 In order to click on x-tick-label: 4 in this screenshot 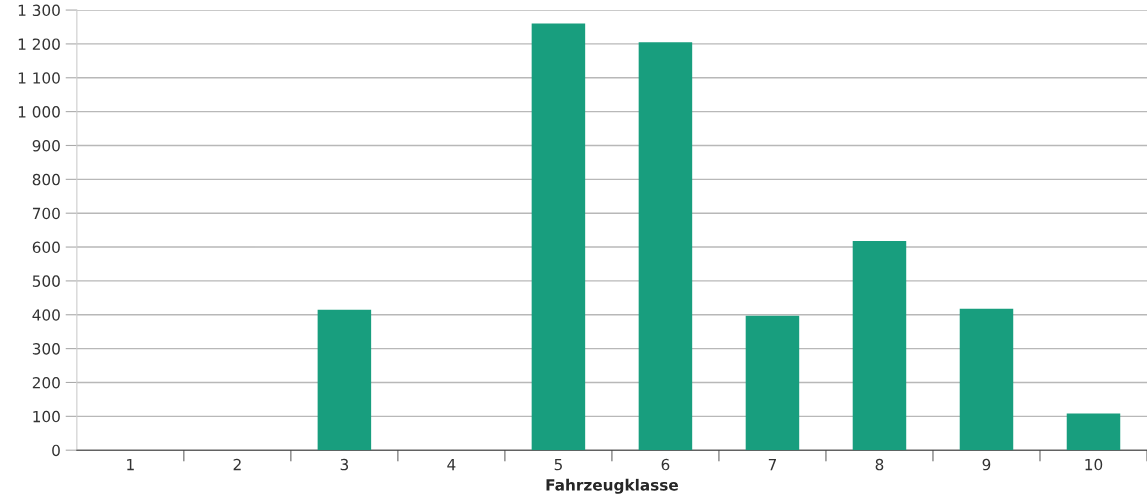, I will do `click(451, 464)`.